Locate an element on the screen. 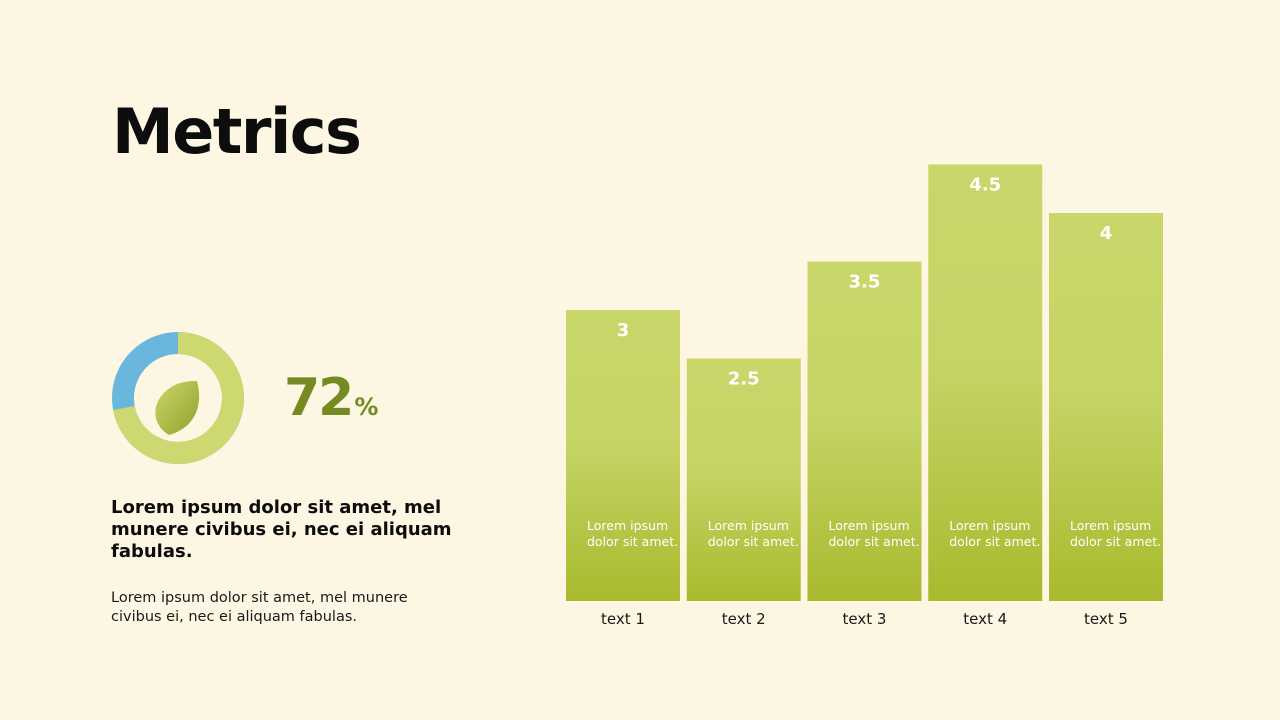  bar-value-label: 3 is located at coordinates (623, 330).